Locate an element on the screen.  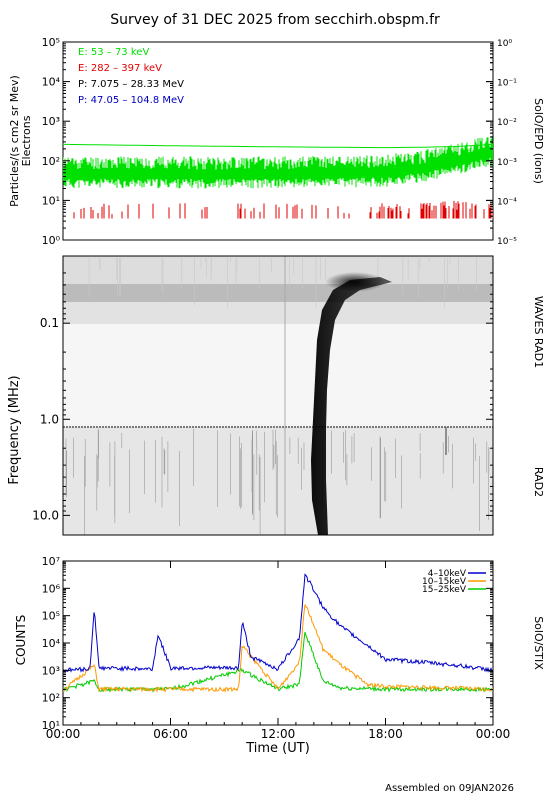
rad1-band-top is located at coordinates (278, 272).